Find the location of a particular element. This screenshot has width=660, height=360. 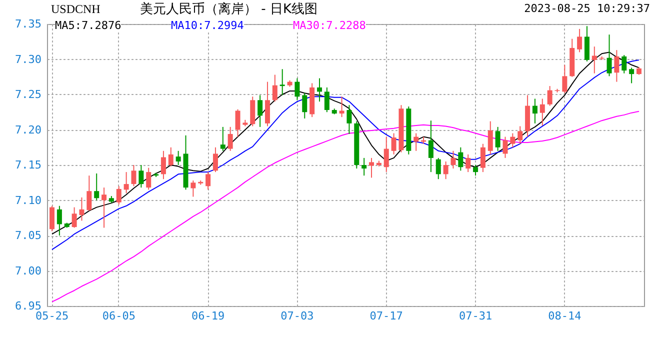

y-tick-label: 7.25 is located at coordinates (28, 94).